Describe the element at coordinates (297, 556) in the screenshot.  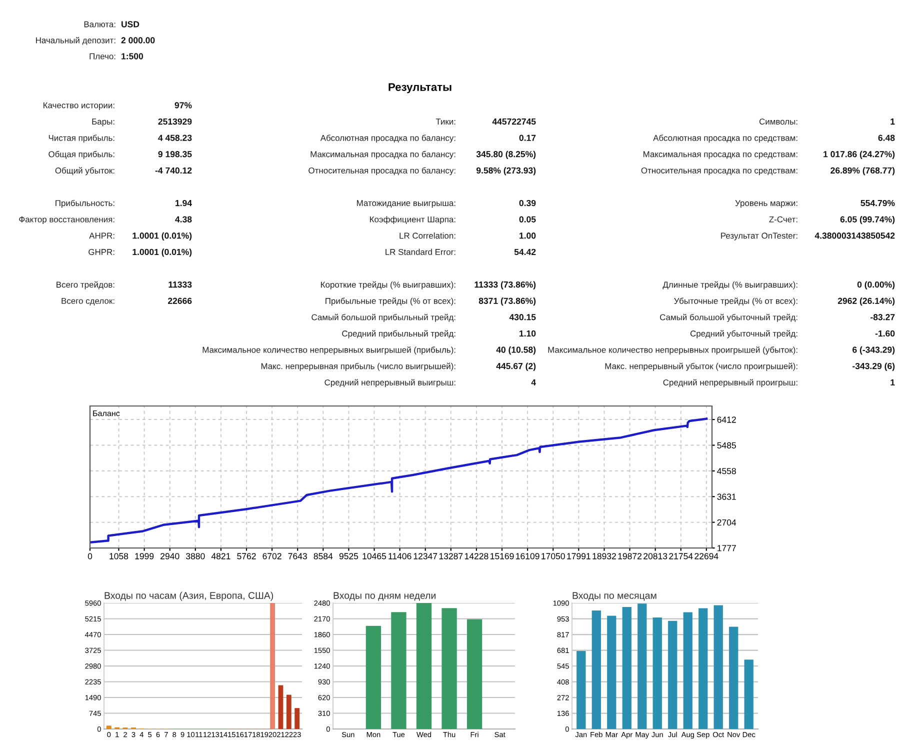
I see `x-tick-label: 7643` at that location.